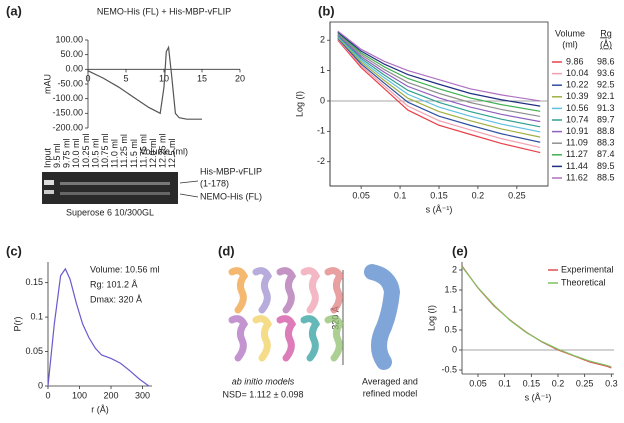  Describe the element at coordinates (79, 395) in the screenshot. I see `x-tick-label: 100` at that location.